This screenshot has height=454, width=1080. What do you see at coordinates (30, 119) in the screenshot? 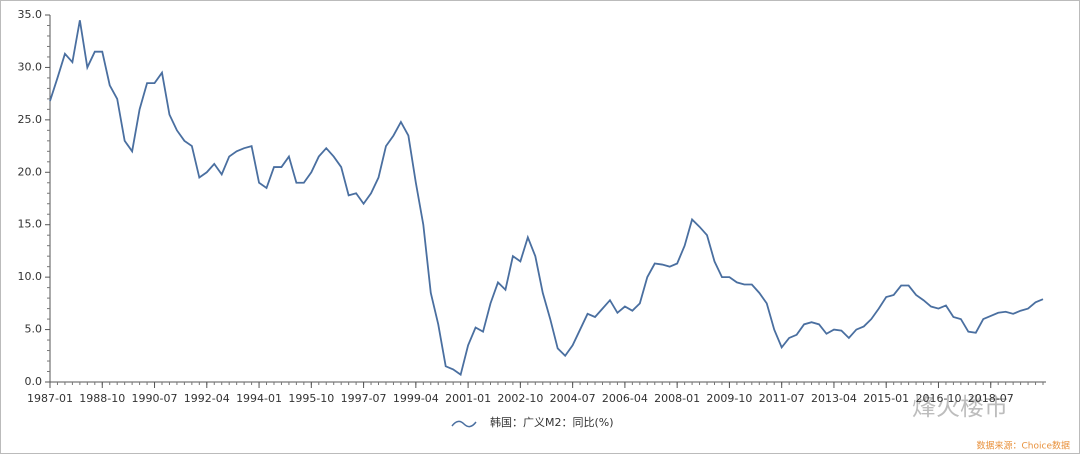
I see `y-tick-label: 25.0` at bounding box center [30, 119].